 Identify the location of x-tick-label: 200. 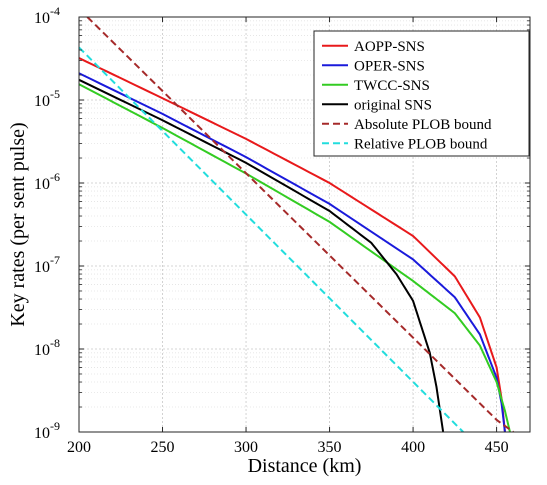
(79, 447).